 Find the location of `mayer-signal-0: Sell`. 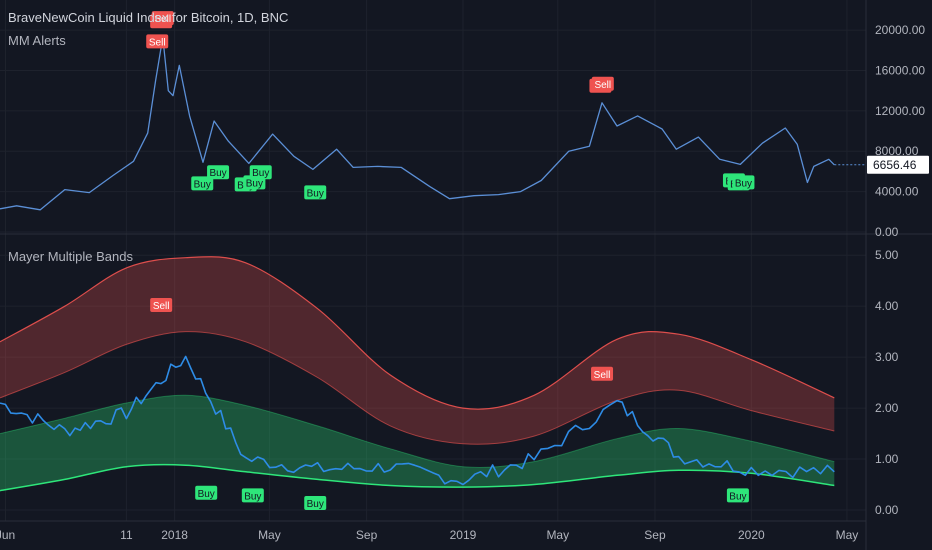

mayer-signal-0: Sell is located at coordinates (161, 304).